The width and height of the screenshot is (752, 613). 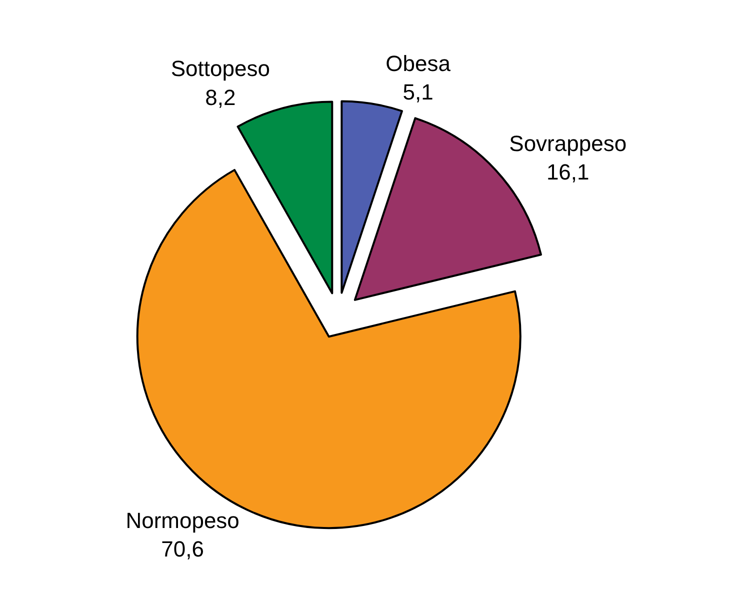 I want to click on slice-label: Obesa, so click(x=419, y=63).